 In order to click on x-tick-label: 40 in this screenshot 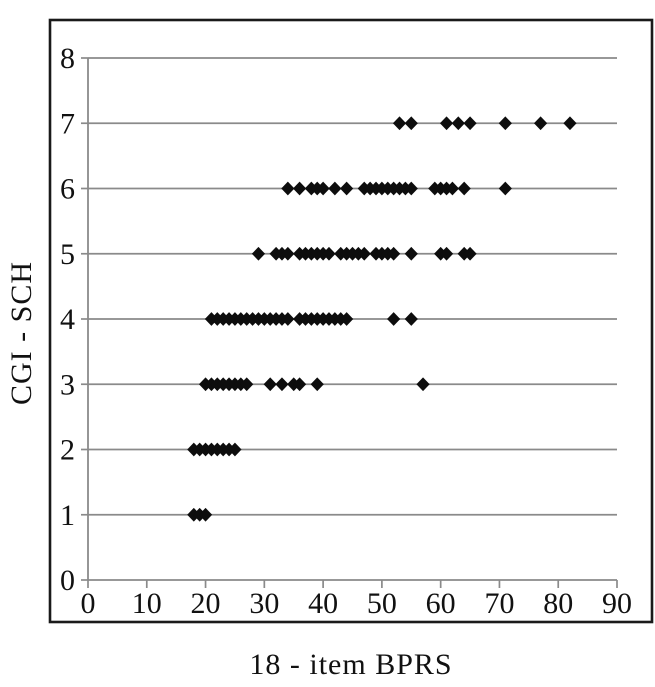, I will do `click(323, 603)`.